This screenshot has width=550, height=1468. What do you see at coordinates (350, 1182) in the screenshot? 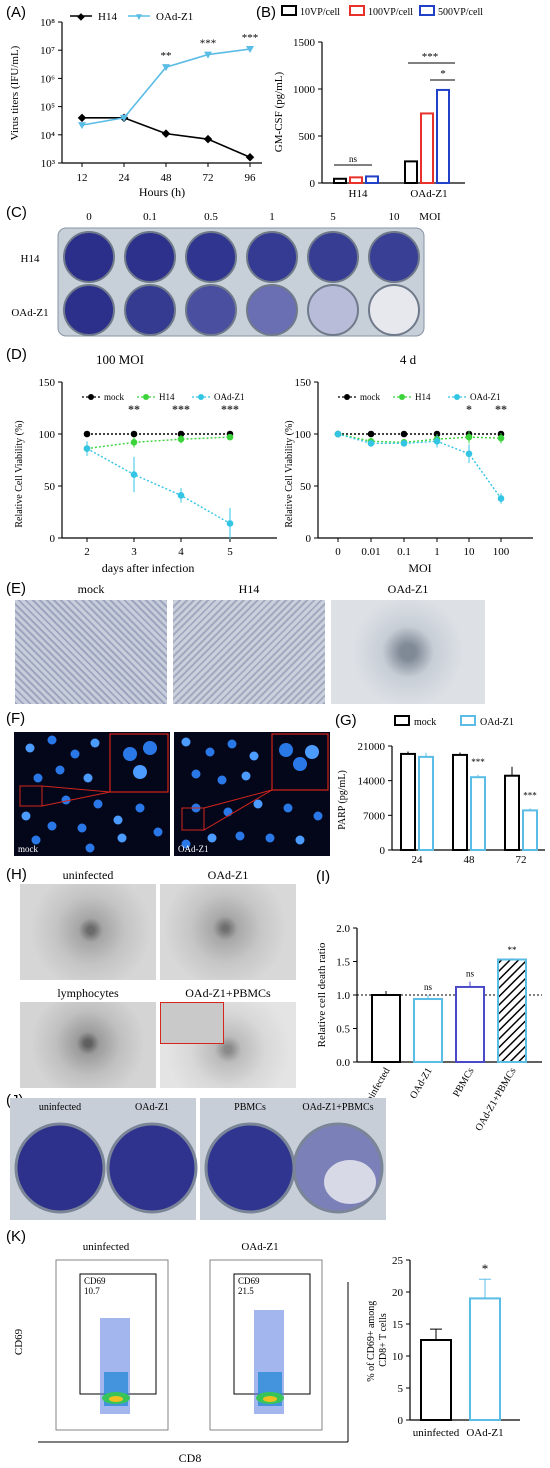
I see `j-clearing` at bounding box center [350, 1182].